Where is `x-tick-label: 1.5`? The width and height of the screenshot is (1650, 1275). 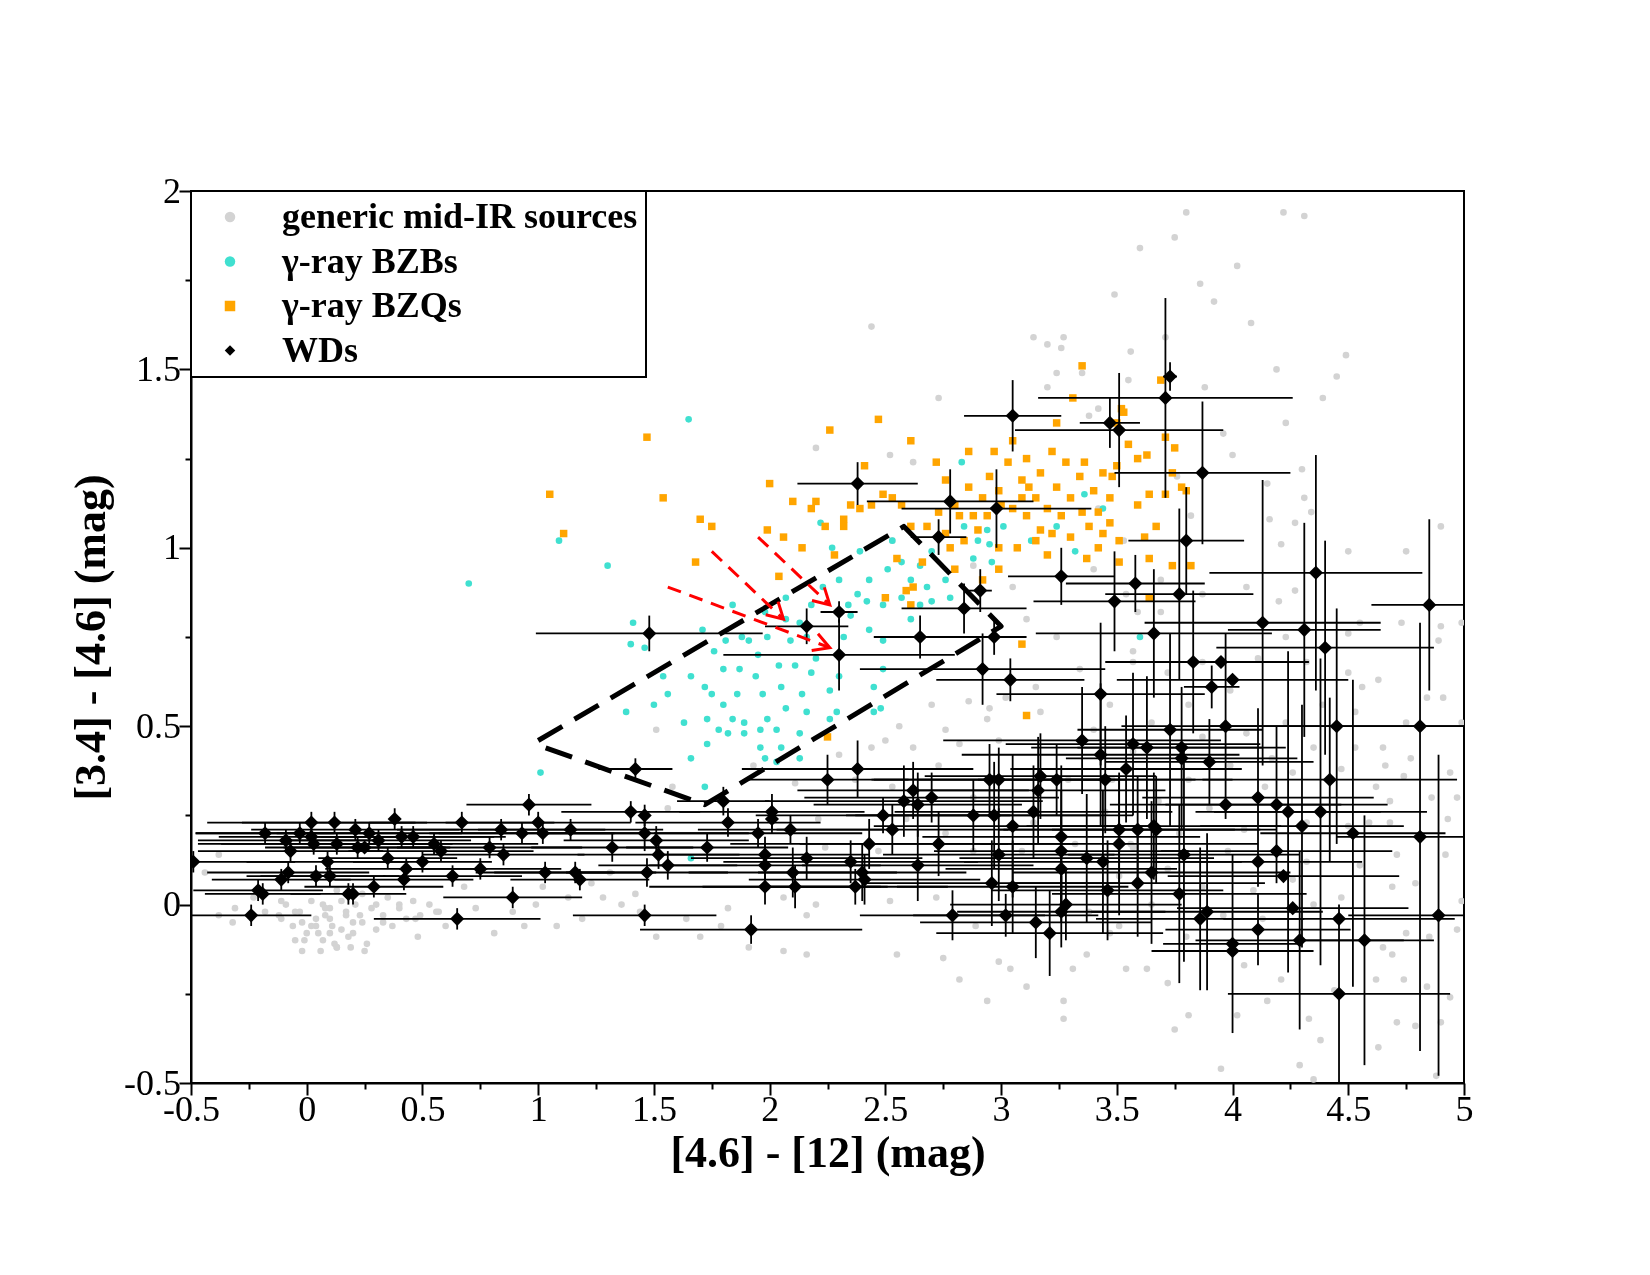 x-tick-label: 1.5 is located at coordinates (654, 1108).